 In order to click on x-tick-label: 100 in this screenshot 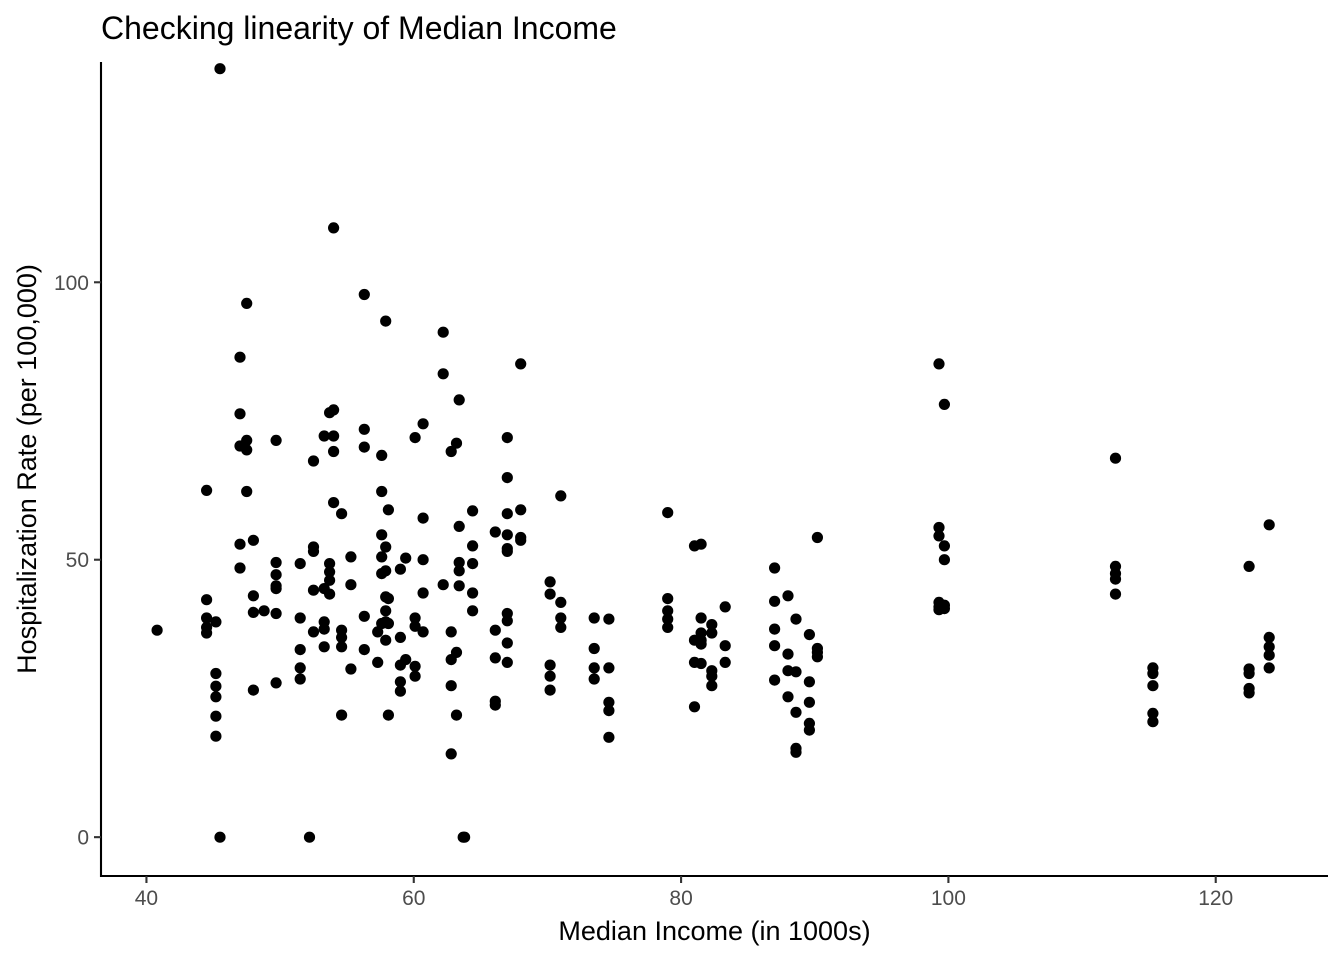, I will do `click(948, 898)`.